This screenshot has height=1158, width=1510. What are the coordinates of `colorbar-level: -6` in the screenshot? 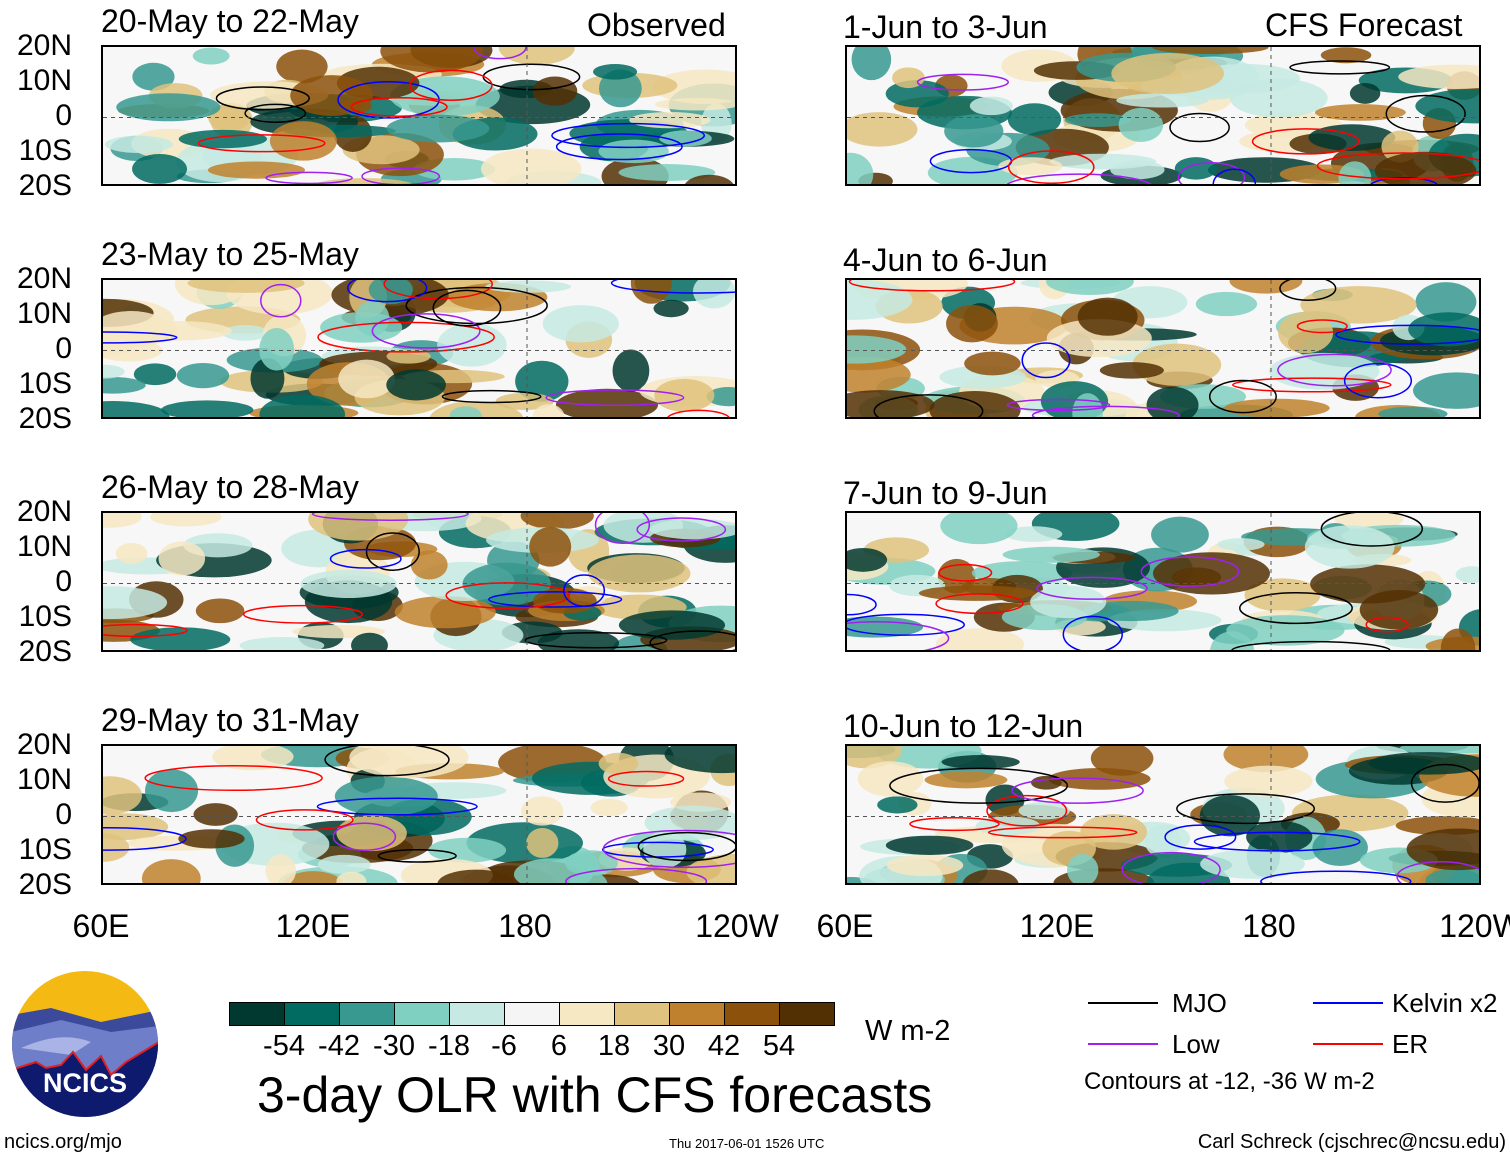 It's located at (504, 1046).